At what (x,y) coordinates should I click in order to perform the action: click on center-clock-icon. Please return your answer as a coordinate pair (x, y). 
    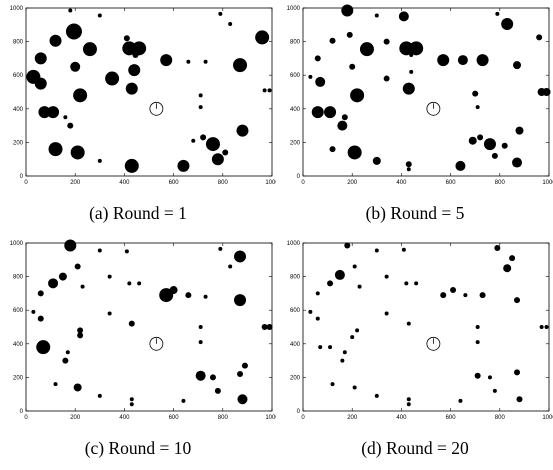
    Looking at the image, I should click on (156, 108).